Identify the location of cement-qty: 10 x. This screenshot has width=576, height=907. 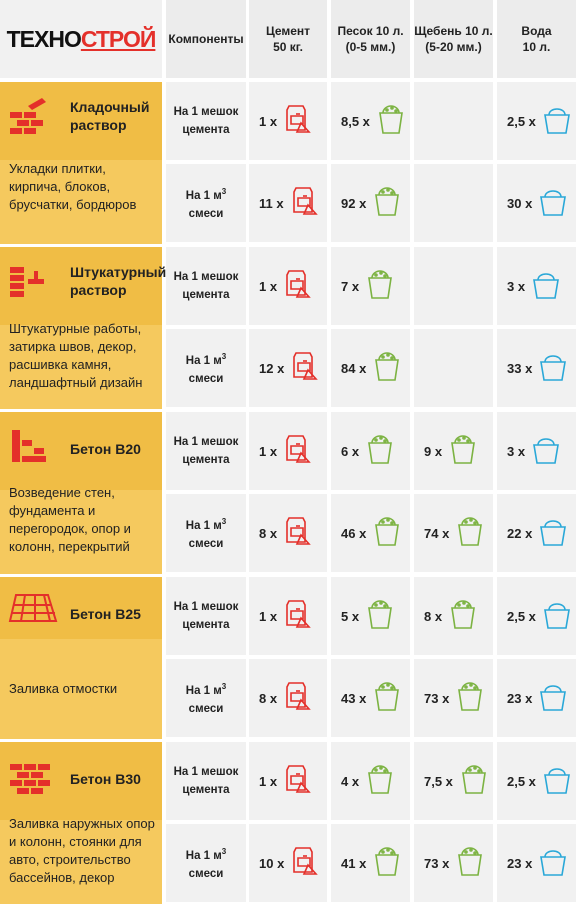
(272, 863).